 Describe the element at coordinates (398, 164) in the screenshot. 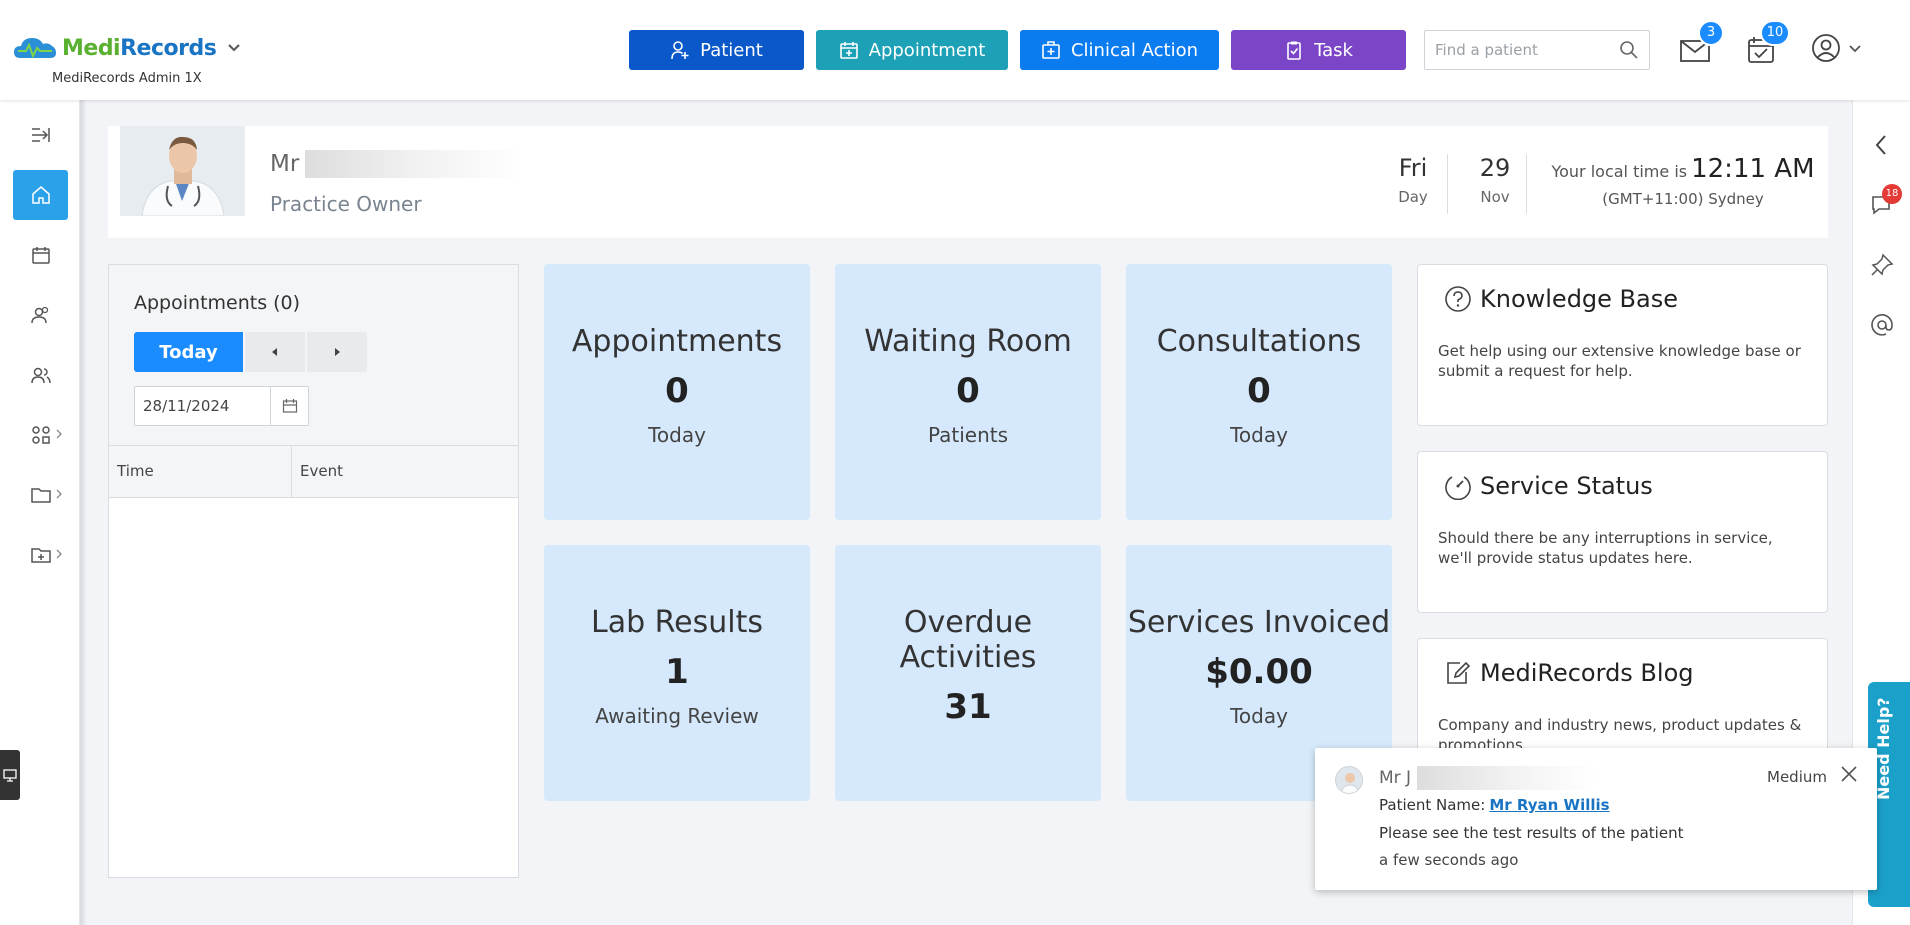

I see `user-name: Mr` at that location.